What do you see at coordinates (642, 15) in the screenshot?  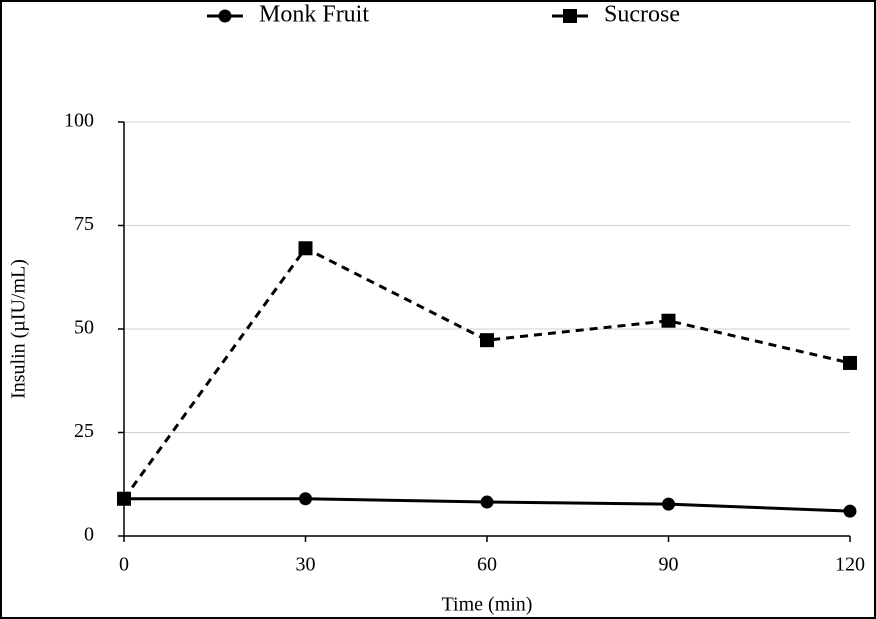 I see `legend-label: Sucrose` at bounding box center [642, 15].